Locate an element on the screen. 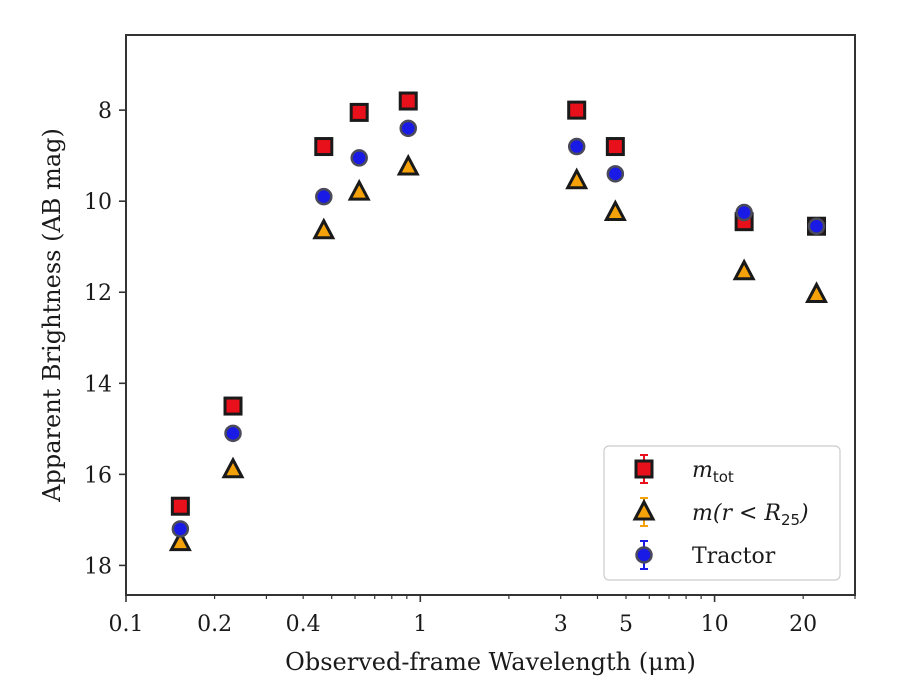 The width and height of the screenshot is (900, 700). legend-box is located at coordinates (722, 513).